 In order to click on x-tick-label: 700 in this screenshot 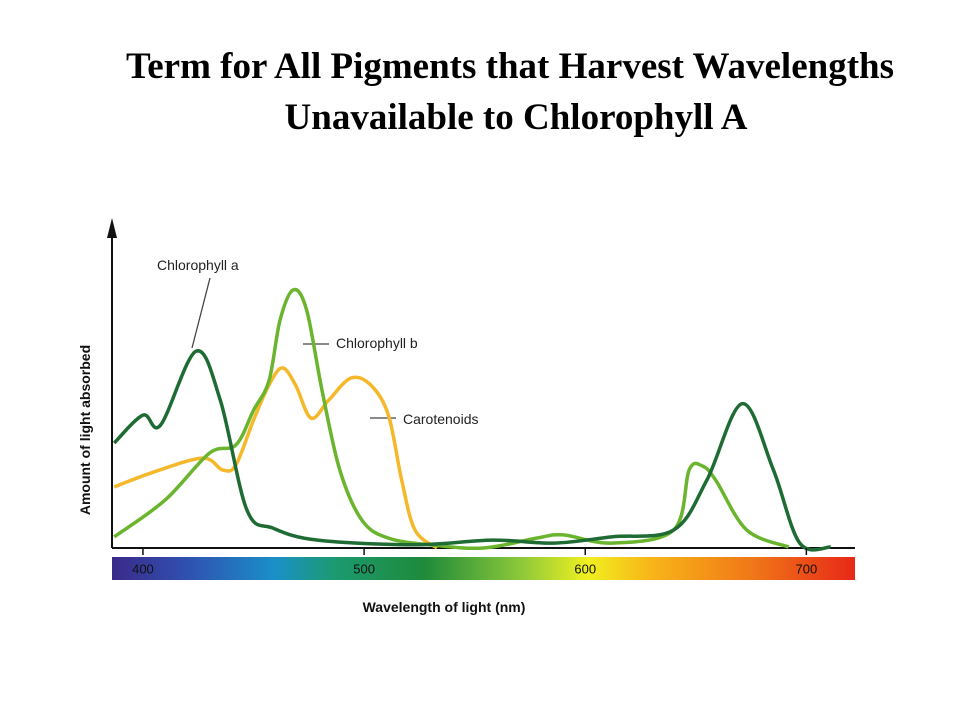, I will do `click(806, 568)`.